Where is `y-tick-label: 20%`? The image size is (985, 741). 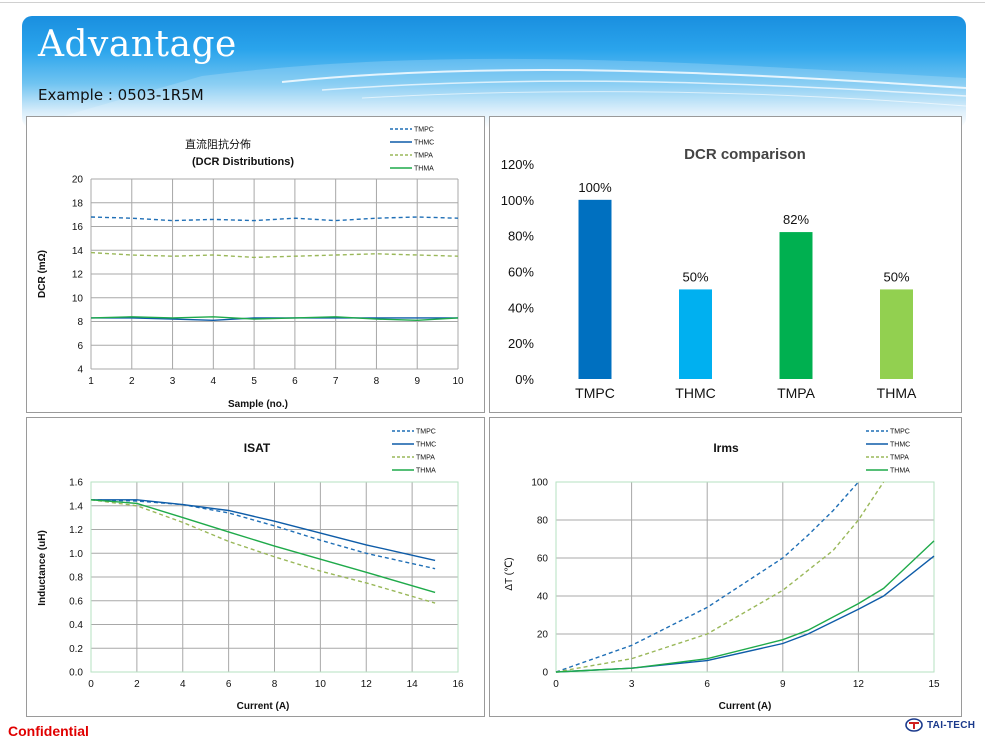 y-tick-label: 20% is located at coordinates (521, 343).